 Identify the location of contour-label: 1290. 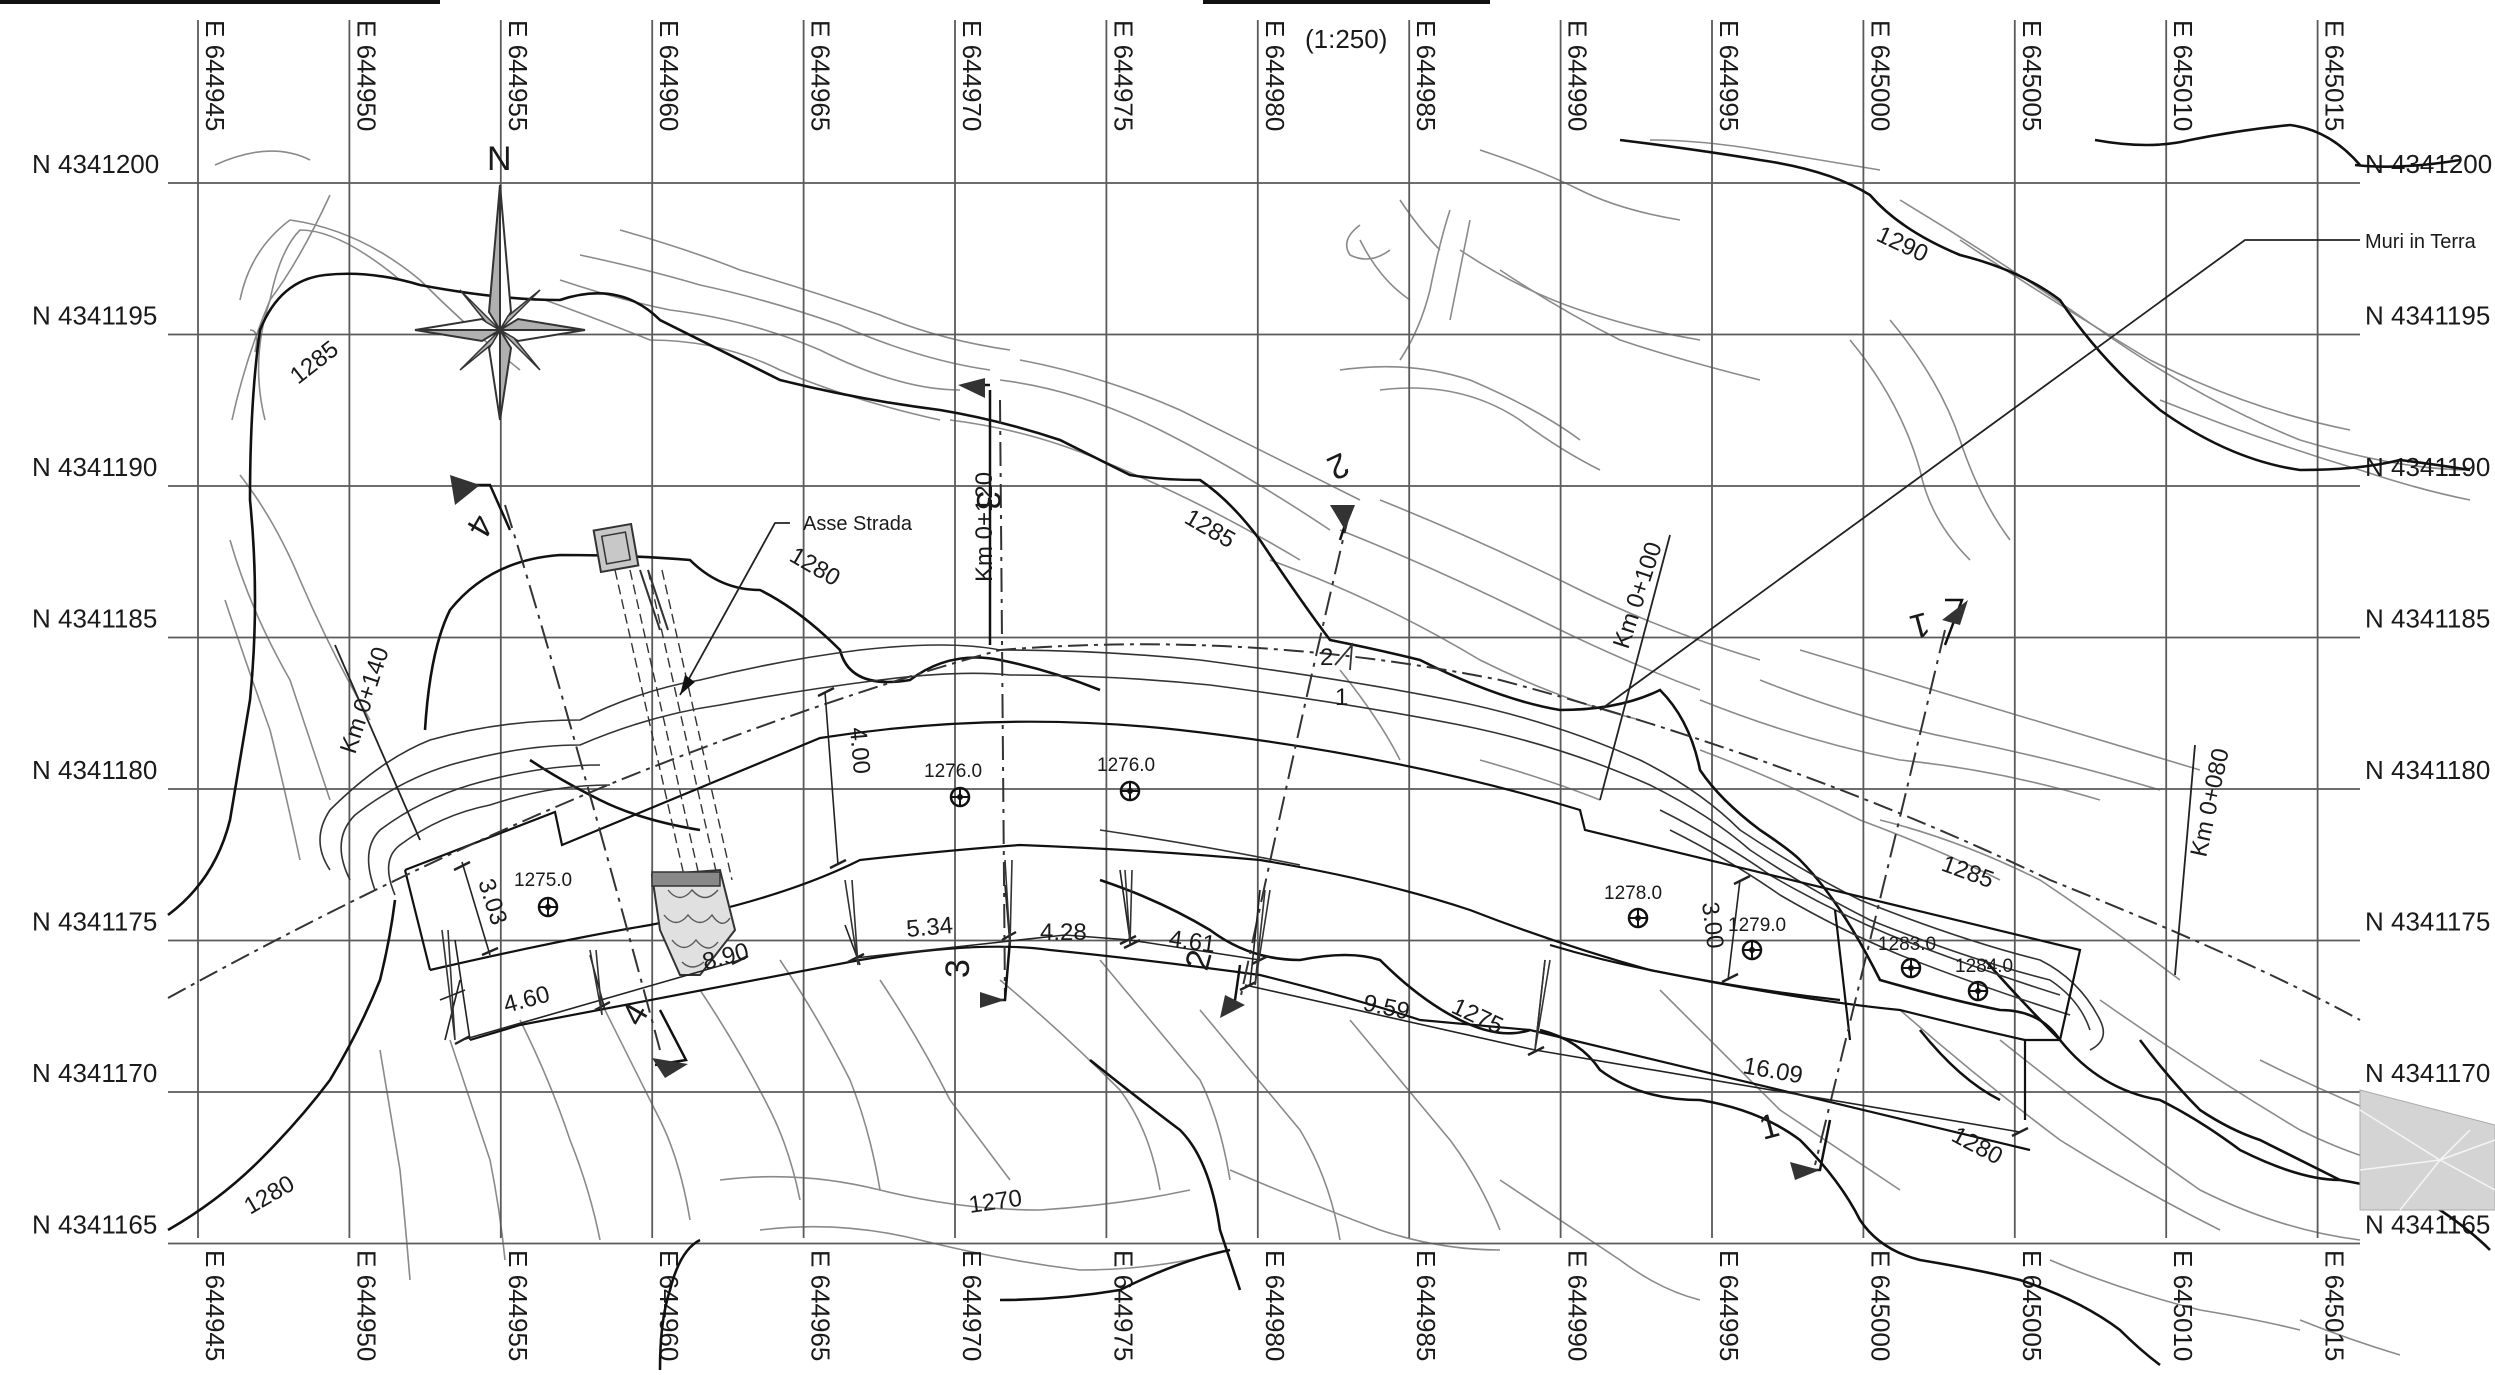
(1902, 244).